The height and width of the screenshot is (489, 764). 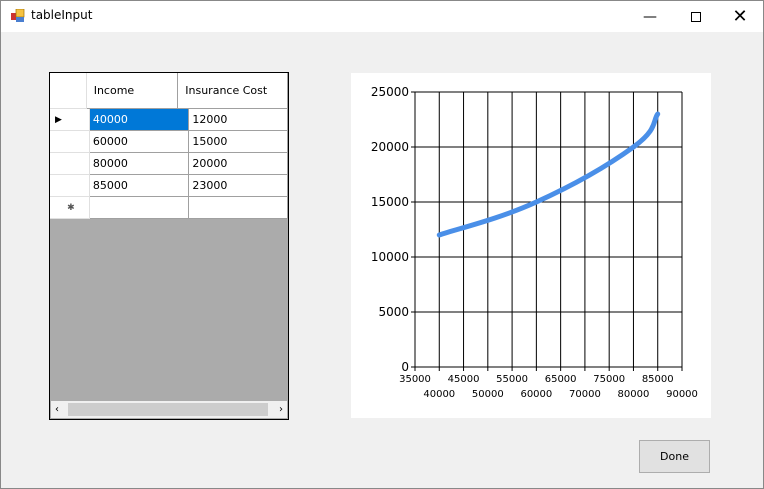 I want to click on close-icon: ✕, so click(x=740, y=16).